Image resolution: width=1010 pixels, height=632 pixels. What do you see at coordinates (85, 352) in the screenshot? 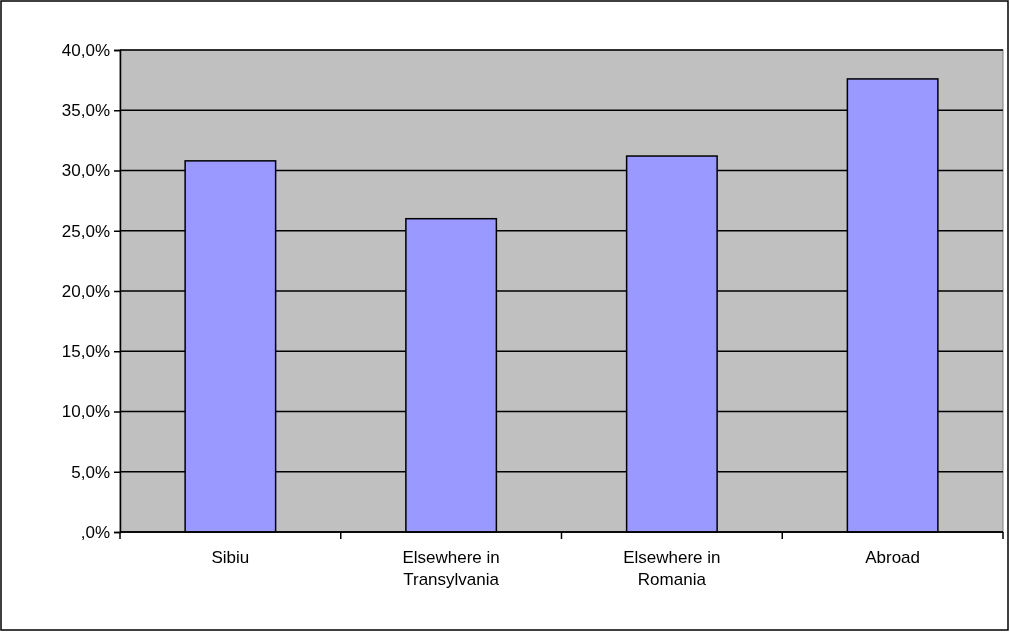
I see `y-tick-label: 15,0%` at bounding box center [85, 352].